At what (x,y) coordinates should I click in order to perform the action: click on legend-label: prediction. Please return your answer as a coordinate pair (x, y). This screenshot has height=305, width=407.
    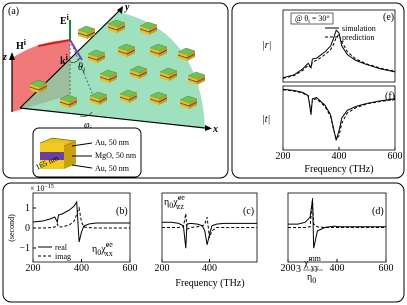
    Looking at the image, I should click on (358, 37).